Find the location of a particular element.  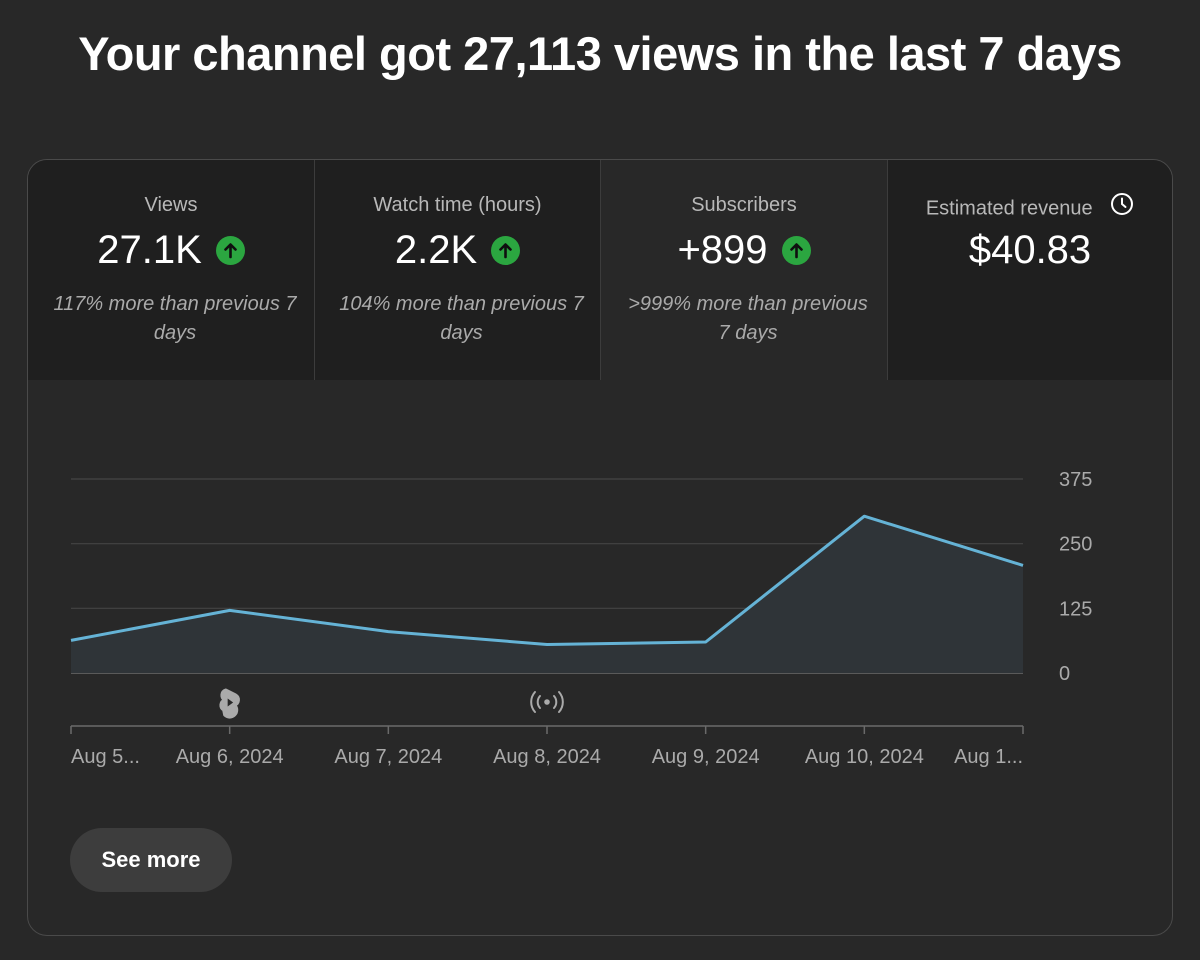

metric-label: Estimated revenue is located at coordinates (1009, 208).